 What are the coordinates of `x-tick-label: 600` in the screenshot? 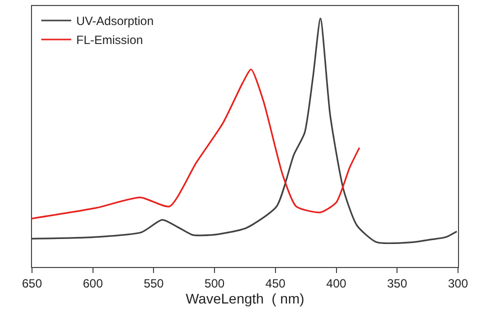 It's located at (93, 283).